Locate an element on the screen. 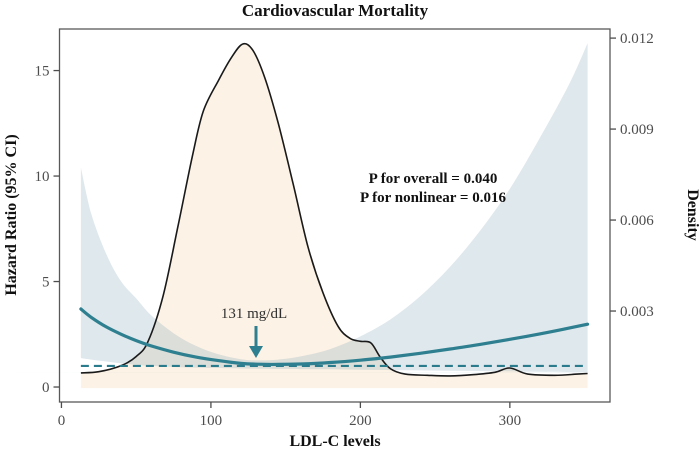 This screenshot has height=457, width=700. y-left-tick-label: 5 is located at coordinates (46, 283).